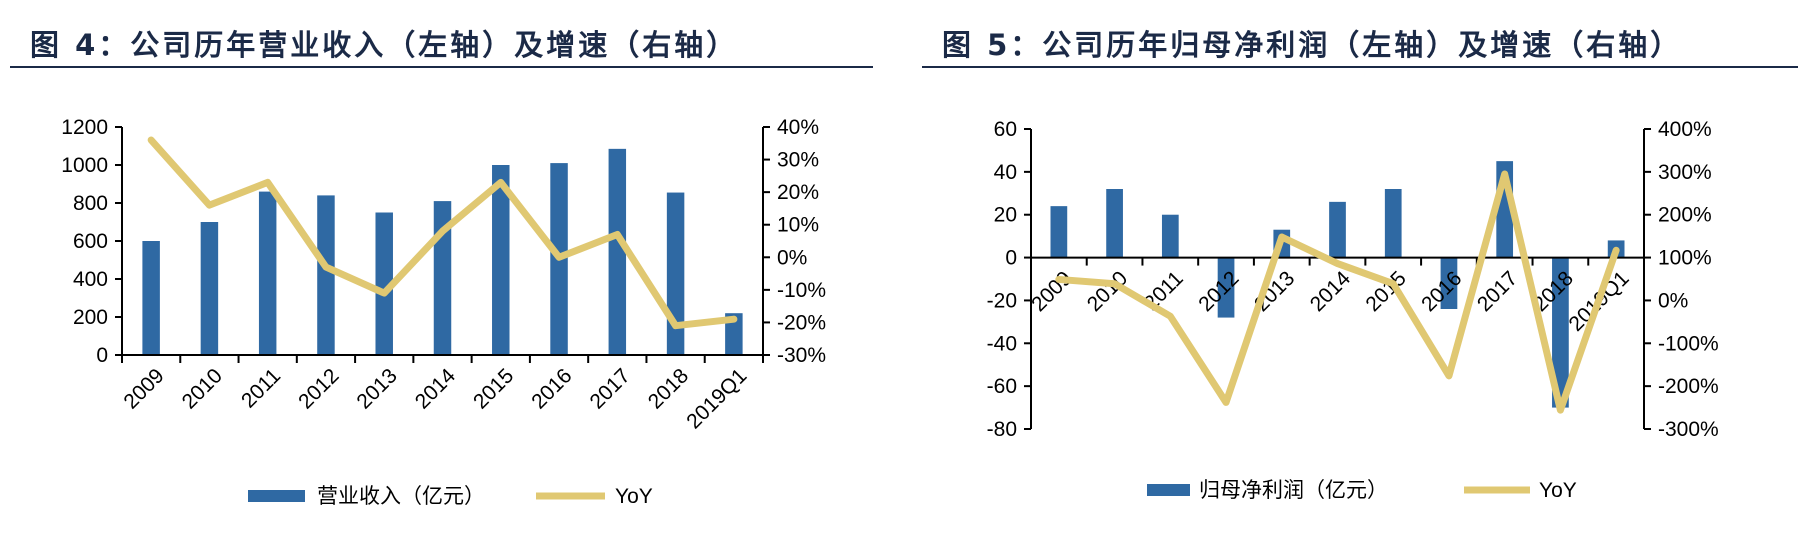  What do you see at coordinates (1685, 215) in the screenshot?
I see `right-tick-label: 200%` at bounding box center [1685, 215].